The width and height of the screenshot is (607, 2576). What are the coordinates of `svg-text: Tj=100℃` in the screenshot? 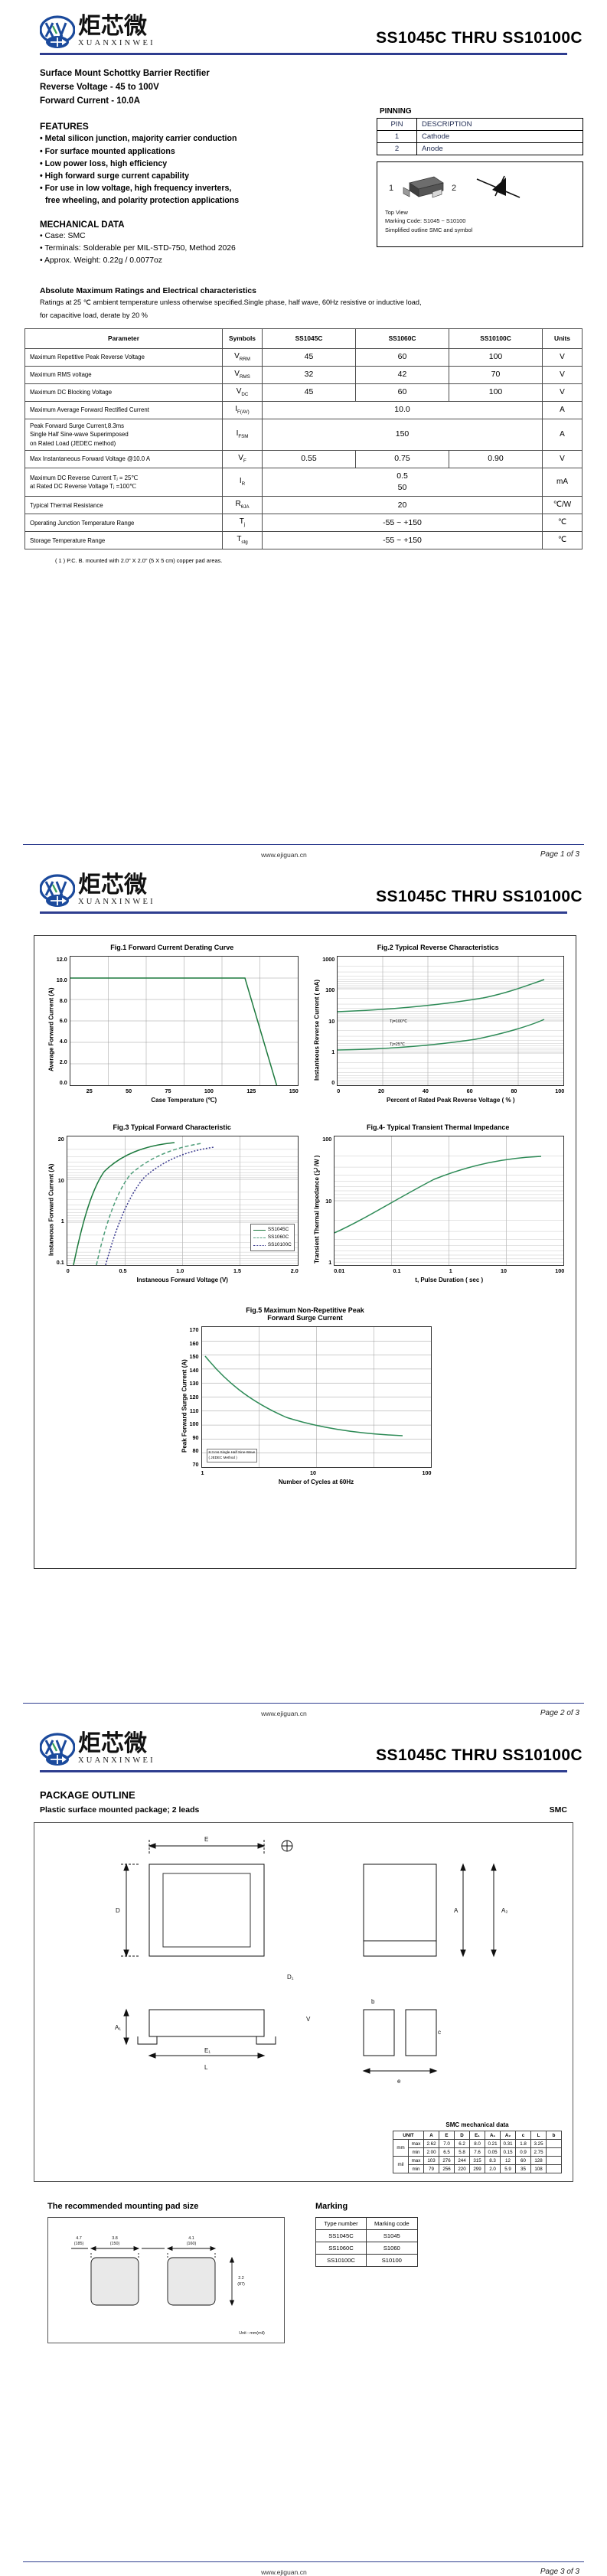 It's located at (399, 1021).